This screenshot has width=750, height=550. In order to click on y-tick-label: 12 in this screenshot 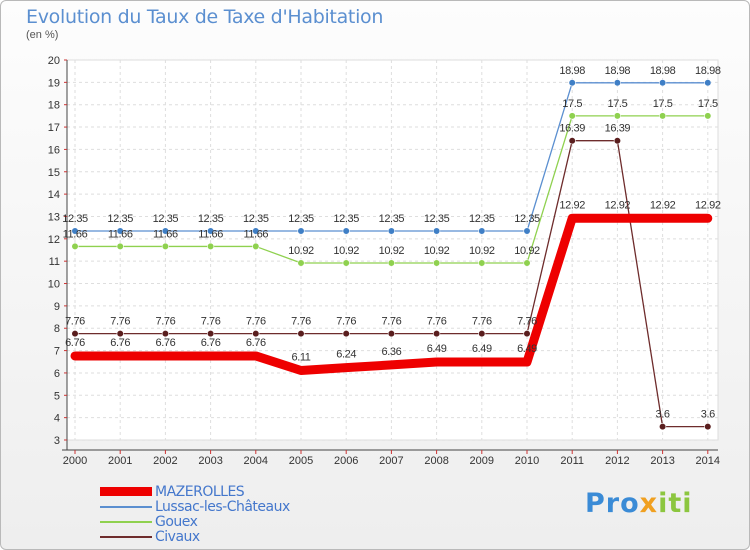, I will do `click(54, 240)`.